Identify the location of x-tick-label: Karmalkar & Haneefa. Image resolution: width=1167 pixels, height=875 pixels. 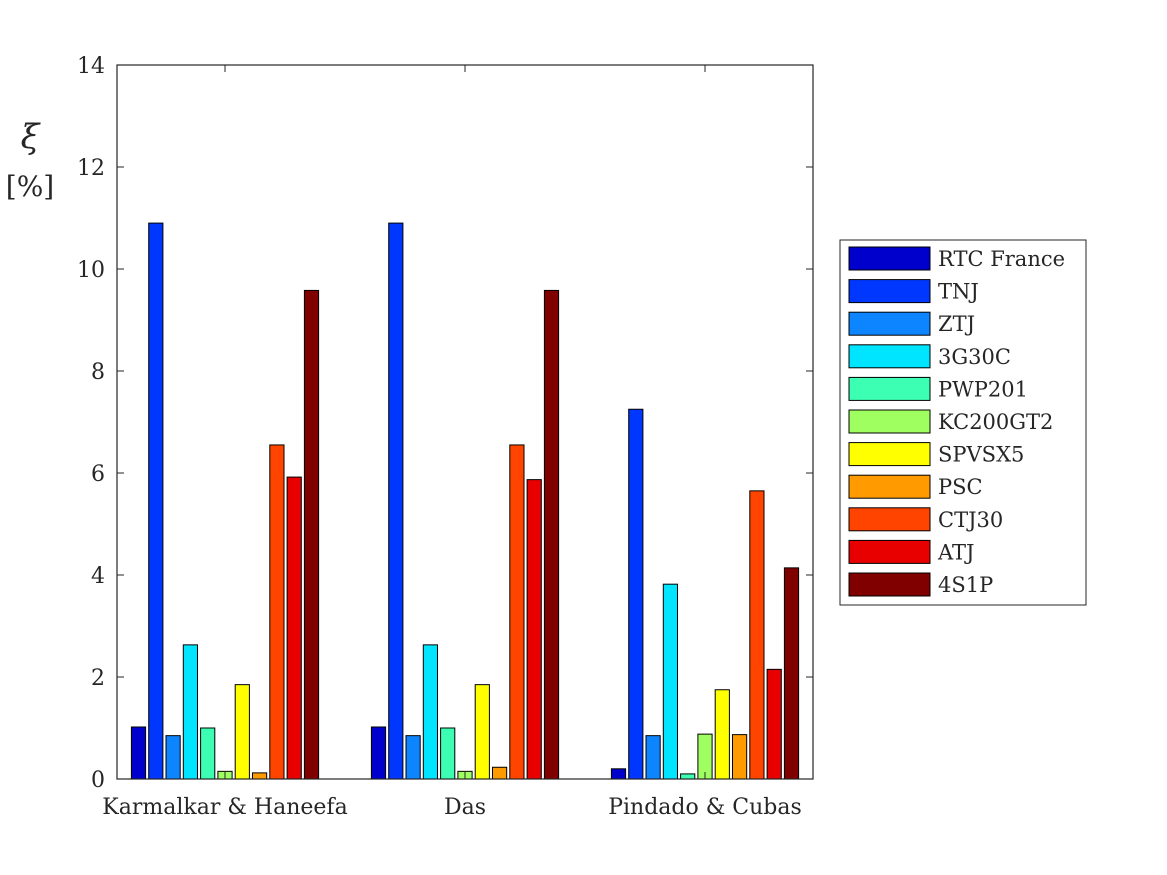
(224, 807).